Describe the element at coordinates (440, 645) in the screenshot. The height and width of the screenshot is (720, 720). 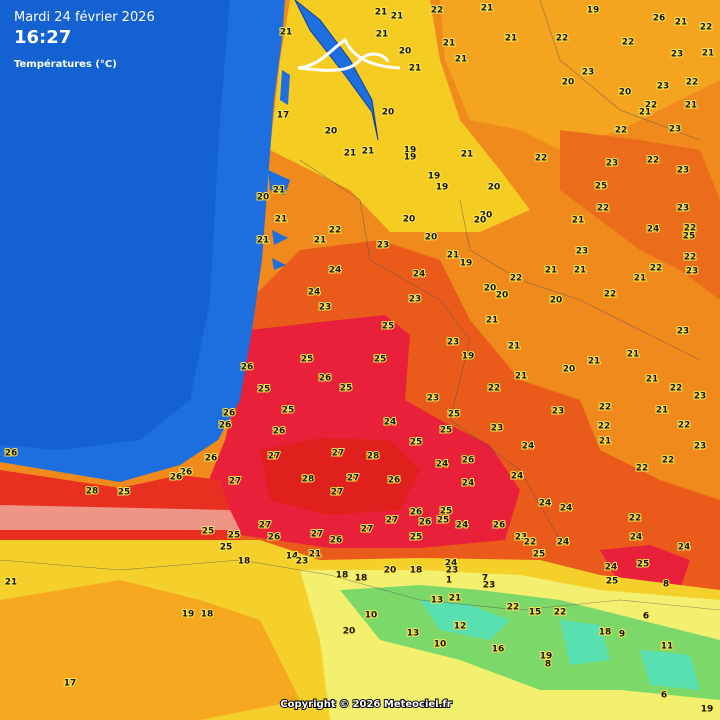
I see `station-temperature: 10` at that location.